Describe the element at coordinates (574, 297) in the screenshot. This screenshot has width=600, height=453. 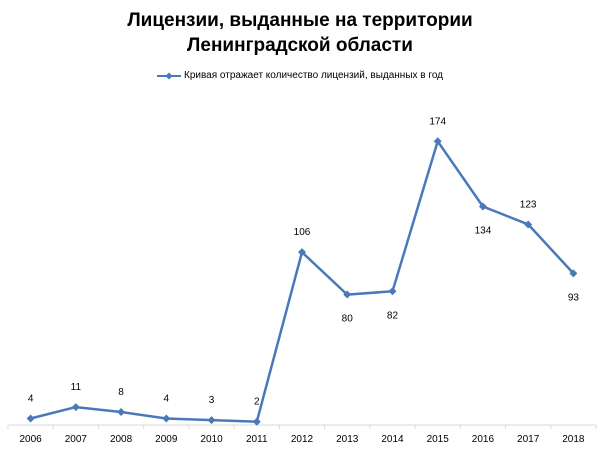
I see `data-label: 93` at that location.